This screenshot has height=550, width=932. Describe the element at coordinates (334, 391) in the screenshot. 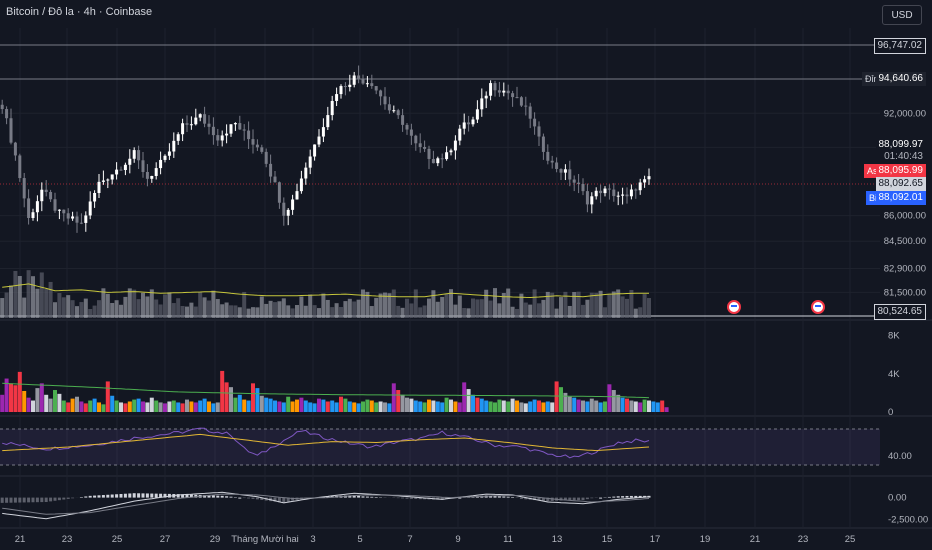

I see `volume-pane` at that location.